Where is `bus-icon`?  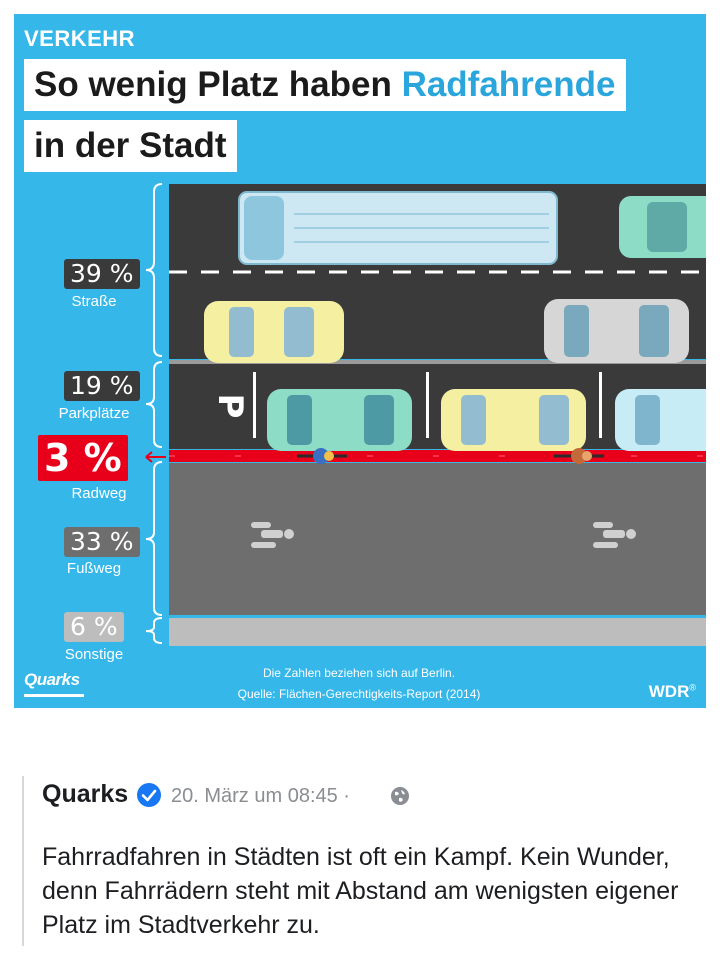
bus-icon is located at coordinates (398, 228).